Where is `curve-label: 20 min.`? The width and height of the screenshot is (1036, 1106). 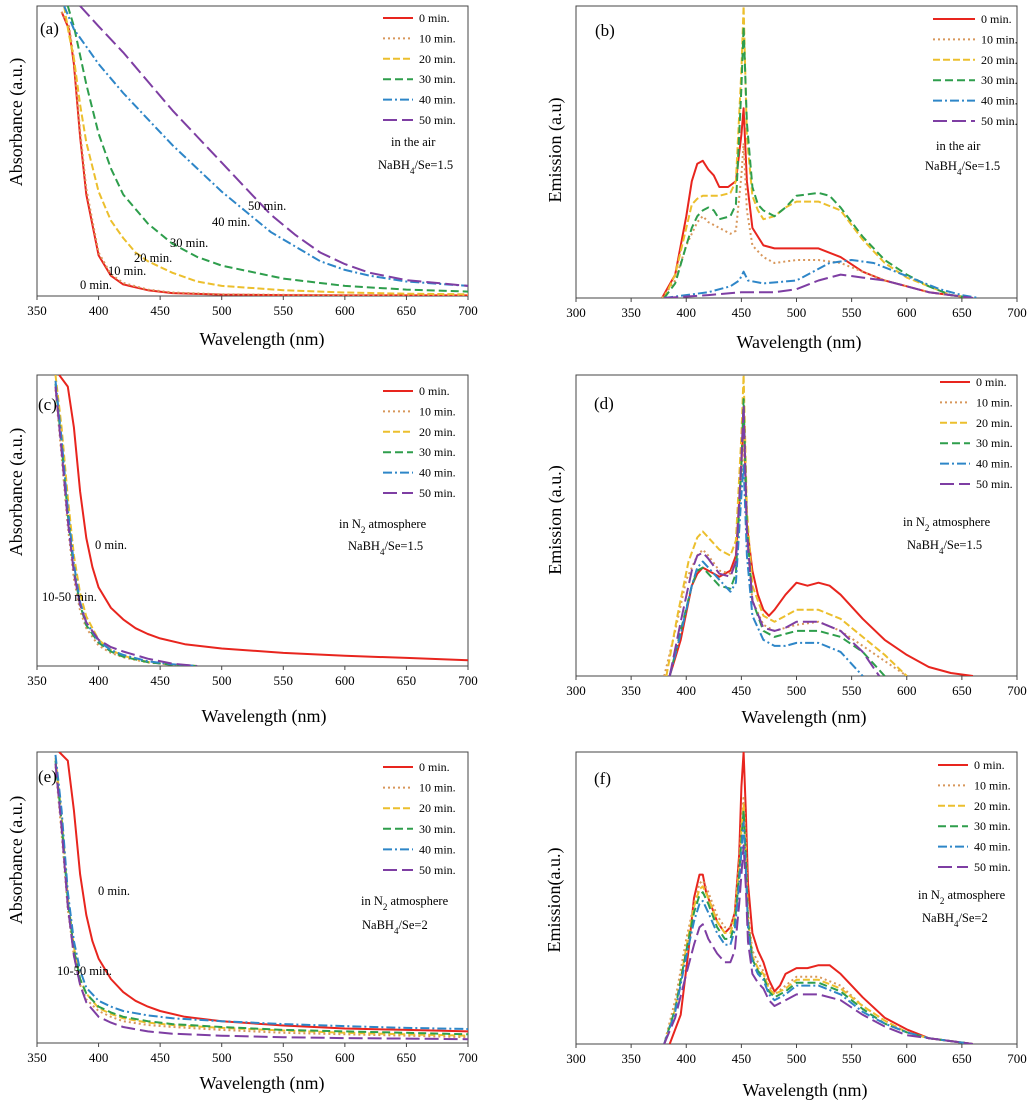 curve-label: 20 min. is located at coordinates (153, 258).